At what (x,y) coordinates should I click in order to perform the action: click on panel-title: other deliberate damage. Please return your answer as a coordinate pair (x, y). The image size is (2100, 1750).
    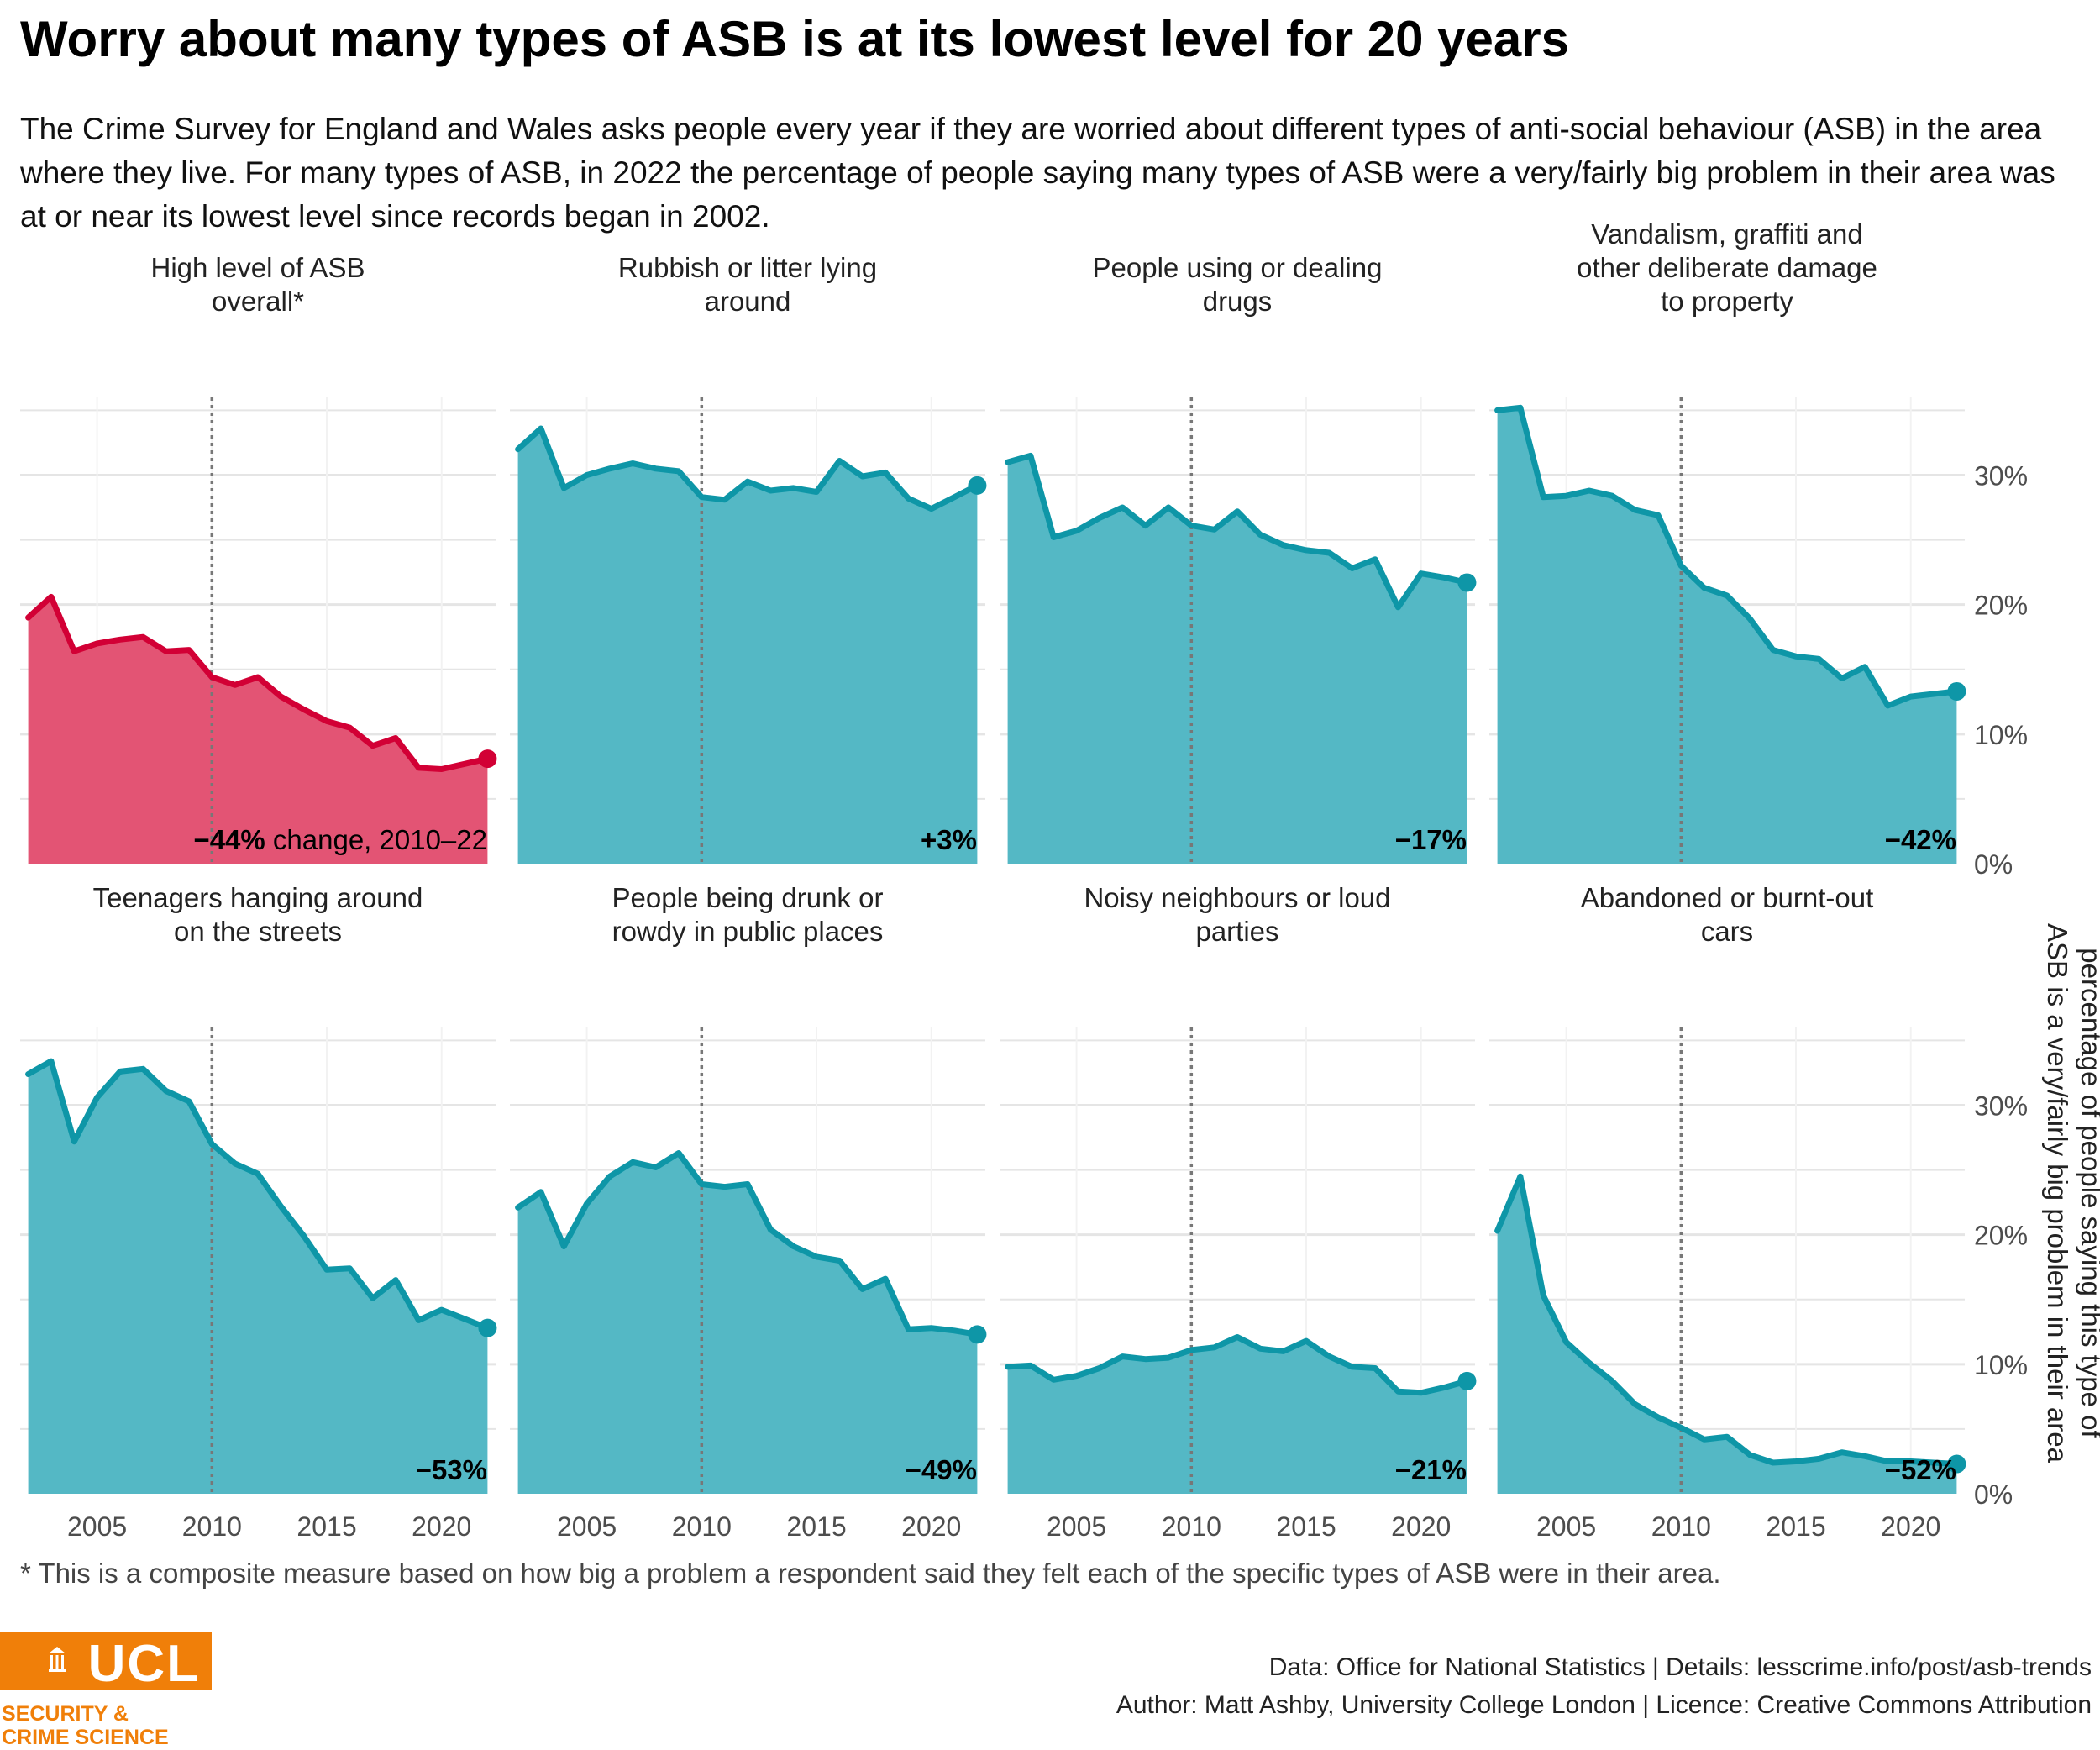
    Looking at the image, I should click on (1727, 268).